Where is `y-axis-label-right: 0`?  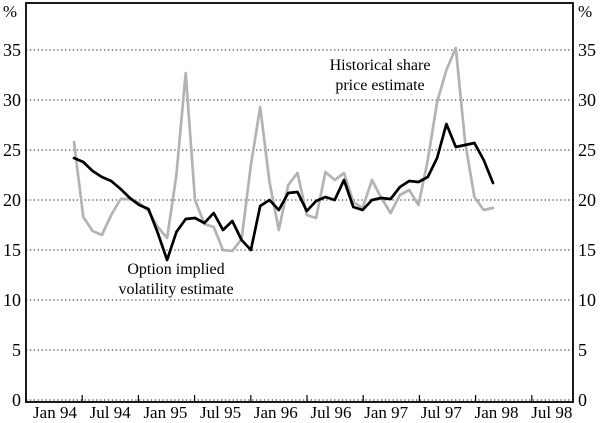 y-axis-label-right: 0 is located at coordinates (582, 400).